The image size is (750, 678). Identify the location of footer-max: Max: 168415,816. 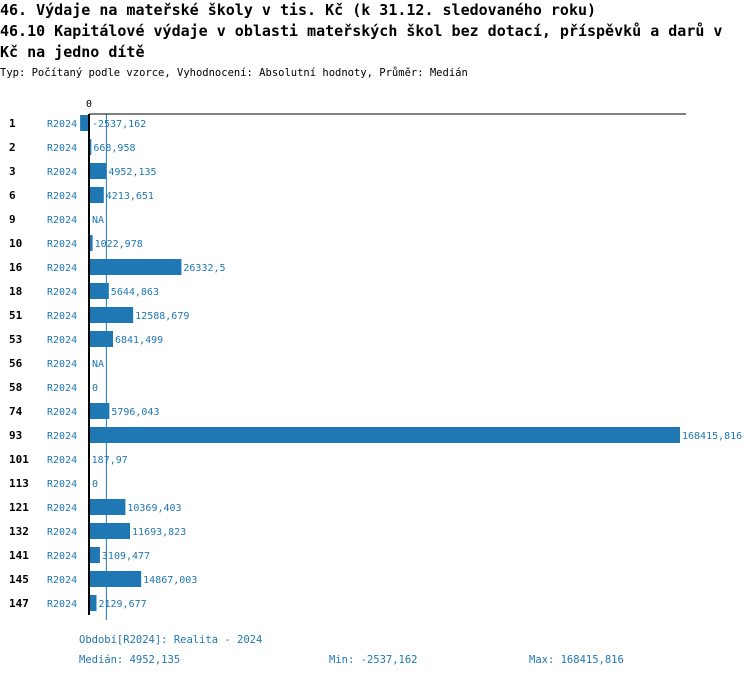
(576, 660).